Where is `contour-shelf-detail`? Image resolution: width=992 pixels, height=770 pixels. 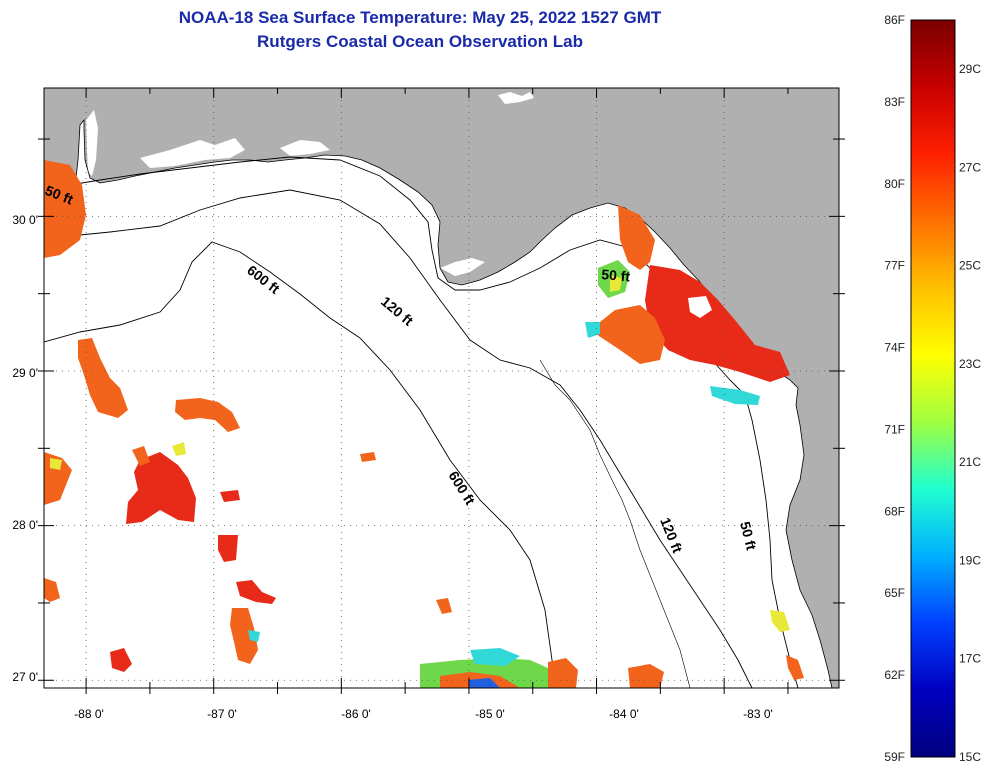 contour-shelf-detail is located at coordinates (615, 523).